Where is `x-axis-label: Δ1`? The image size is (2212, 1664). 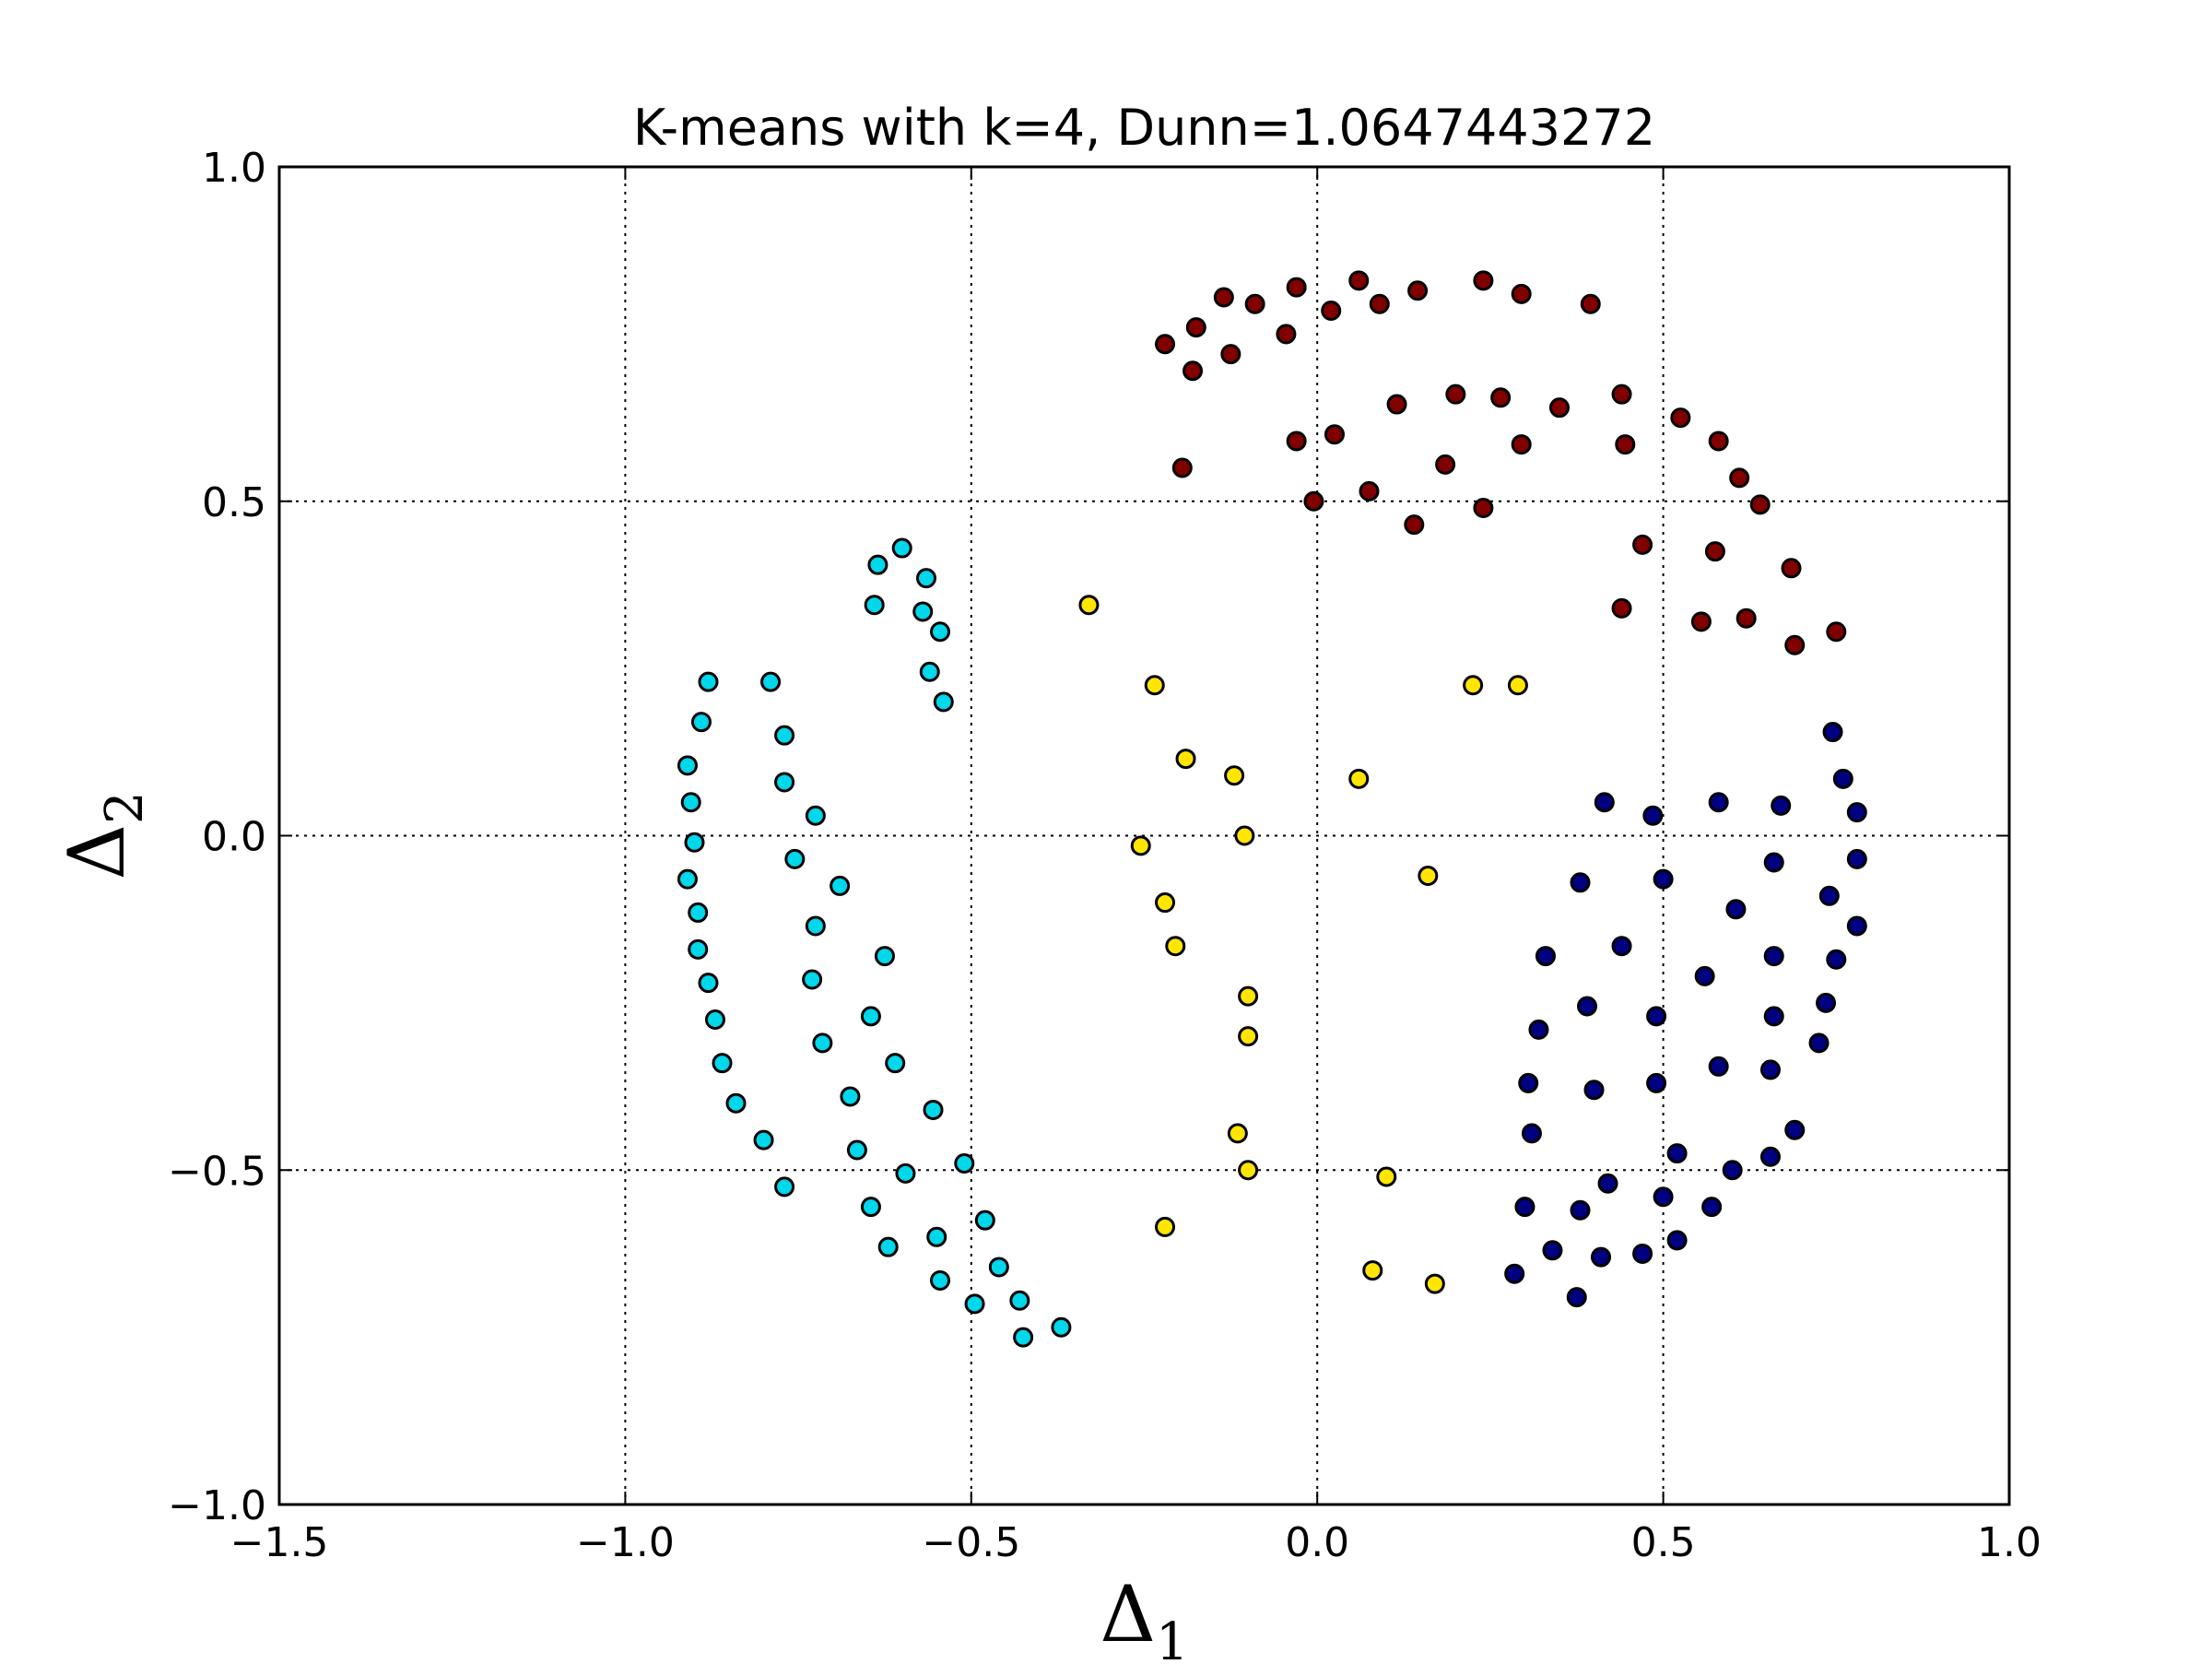
x-axis-label: Δ1 is located at coordinates (1144, 1614).